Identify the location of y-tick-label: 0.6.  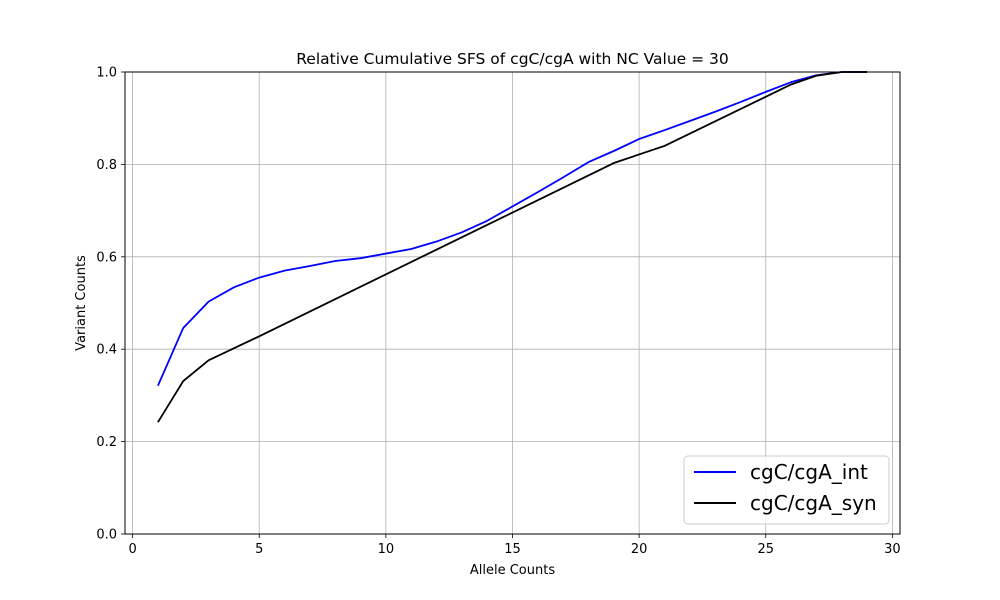
(106, 257).